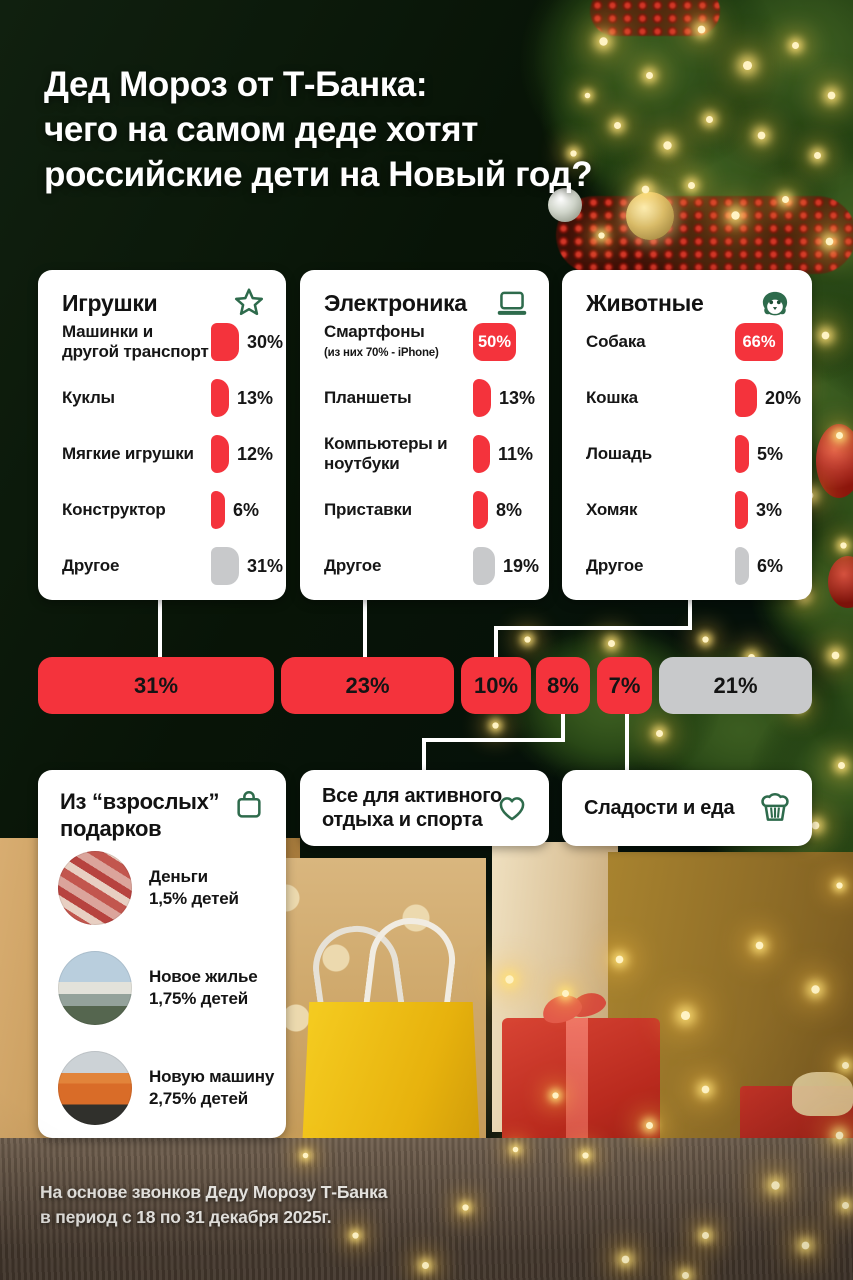 The width and height of the screenshot is (853, 1280). I want to click on connector-7-to-sweets-card, so click(627, 742).